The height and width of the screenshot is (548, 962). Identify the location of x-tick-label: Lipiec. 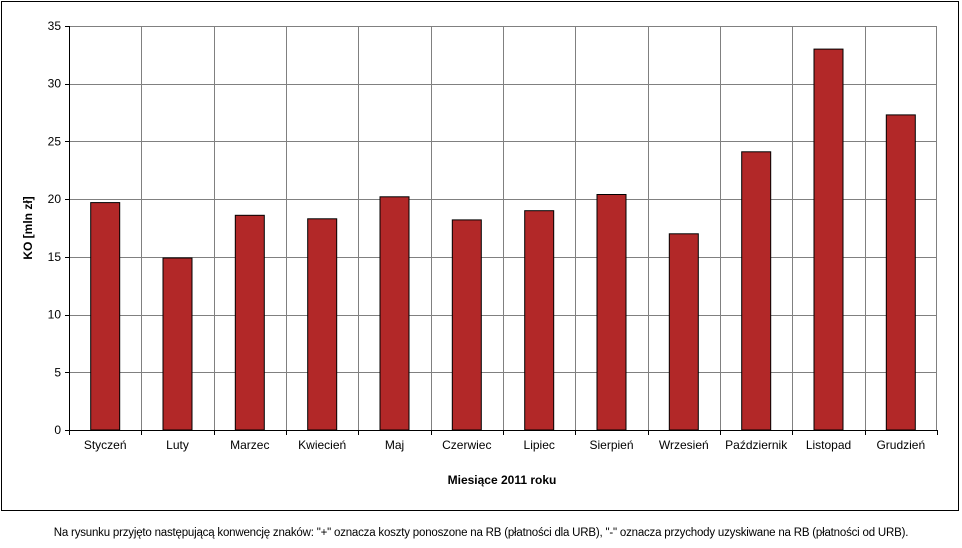
(539, 445).